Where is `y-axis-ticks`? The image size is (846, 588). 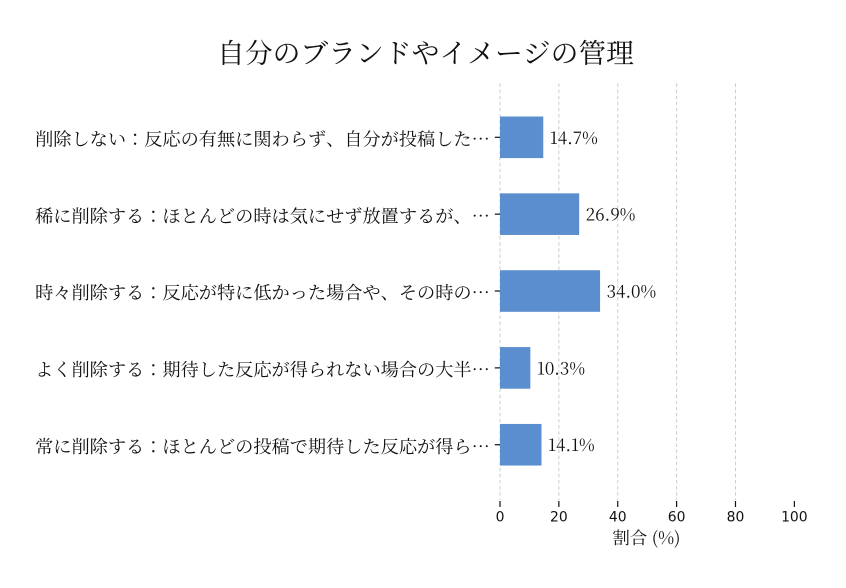 y-axis-ticks is located at coordinates (497, 291).